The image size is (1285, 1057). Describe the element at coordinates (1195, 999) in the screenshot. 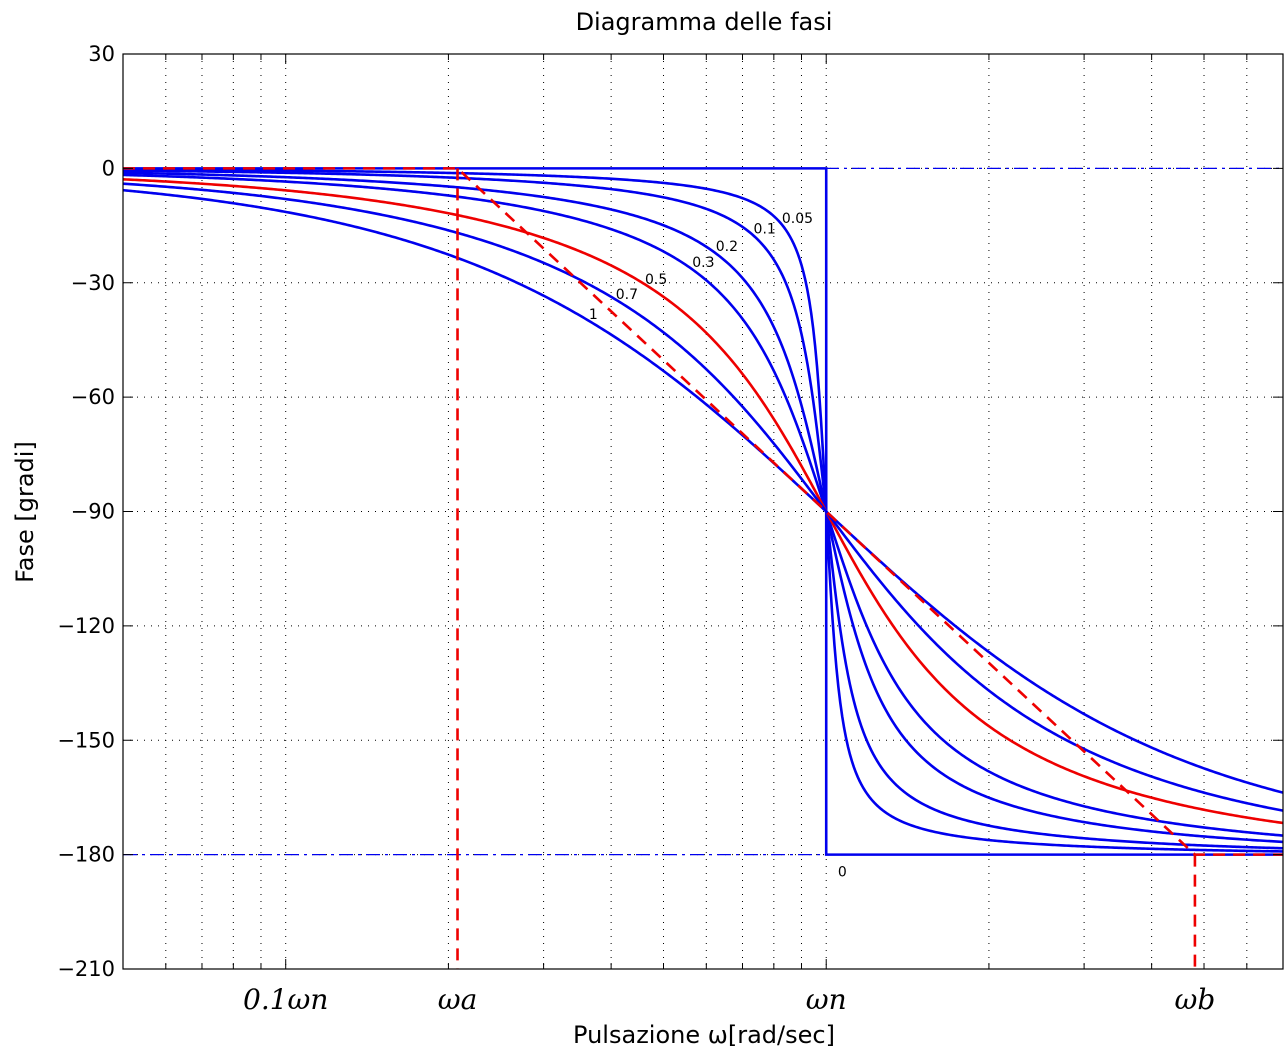

I see `x-tick-label: ωb` at that location.